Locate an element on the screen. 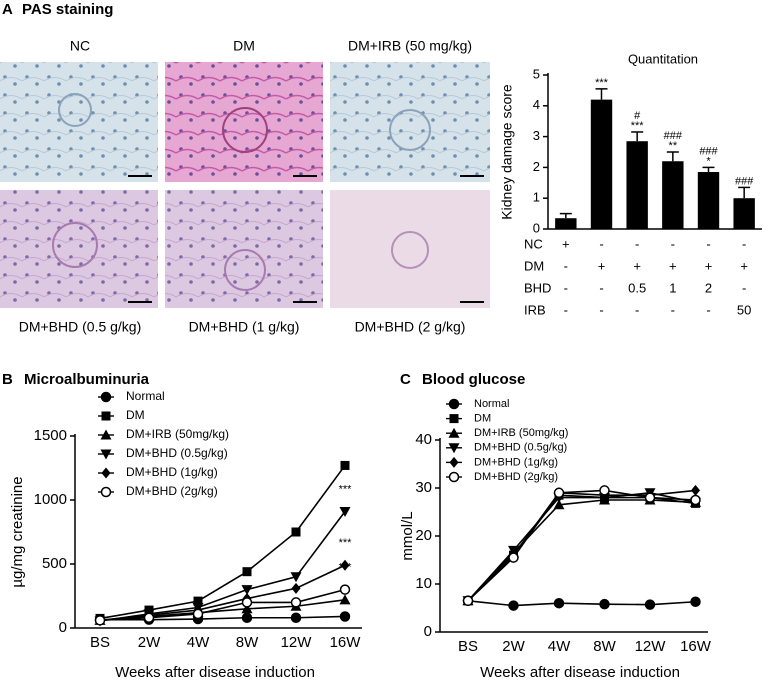 This screenshot has width=776, height=686. y-tick-label: 1 is located at coordinates (536, 197).